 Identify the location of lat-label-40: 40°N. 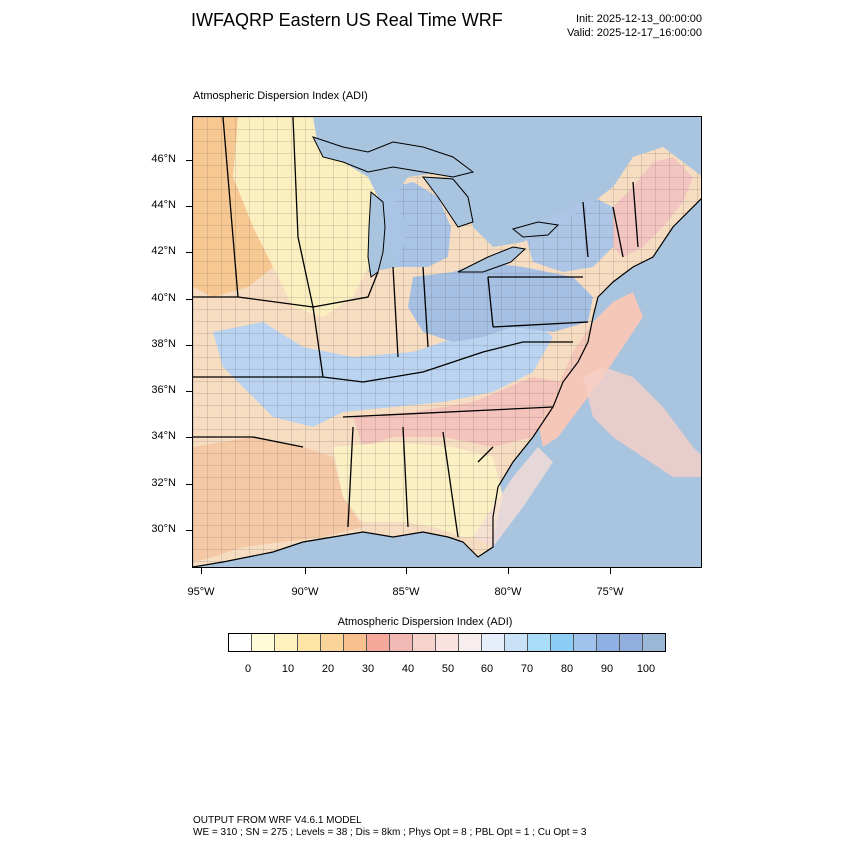
(163, 298).